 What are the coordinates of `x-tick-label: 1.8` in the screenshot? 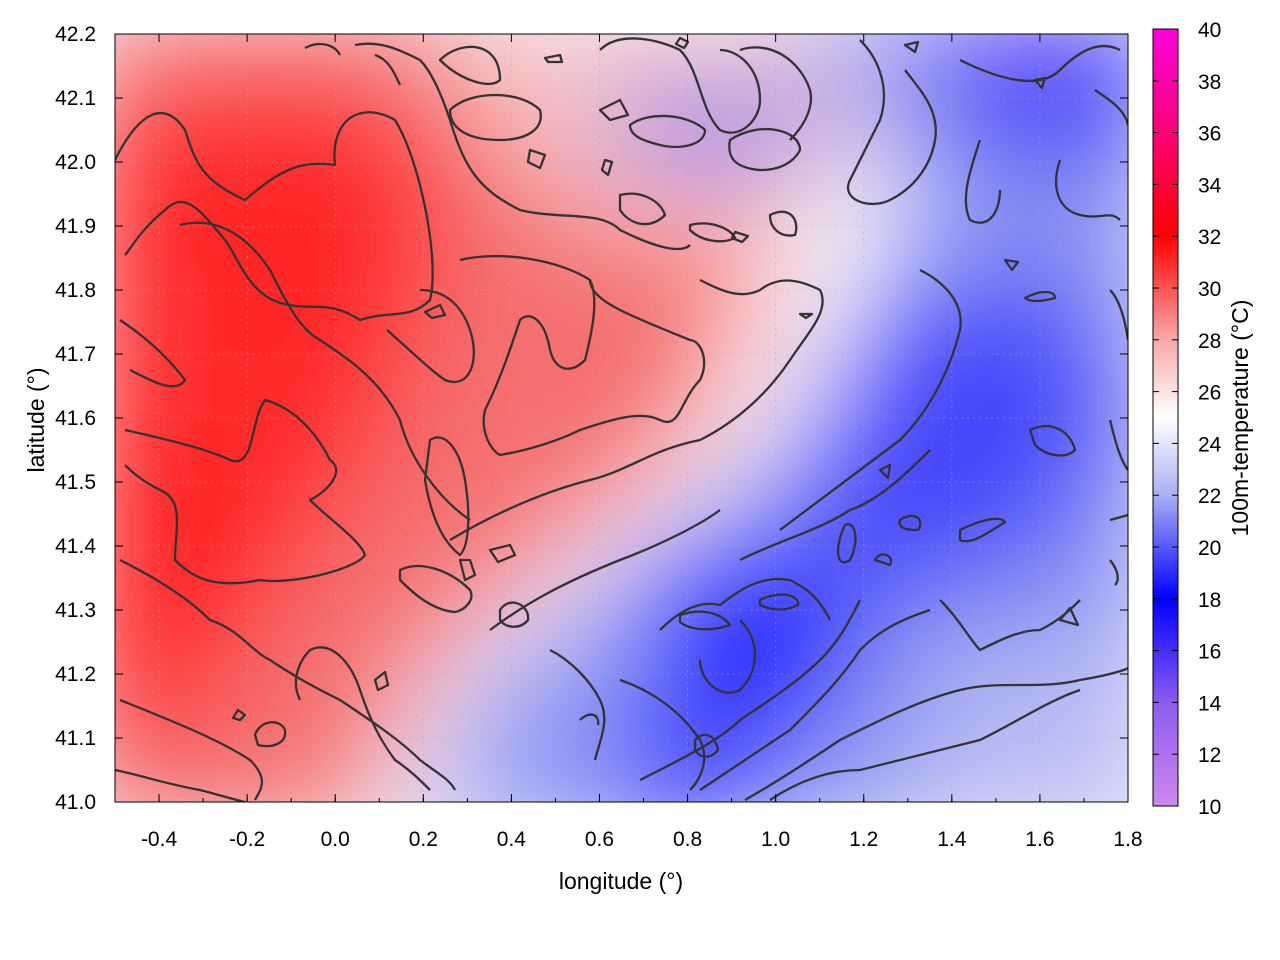 It's located at (1127, 839).